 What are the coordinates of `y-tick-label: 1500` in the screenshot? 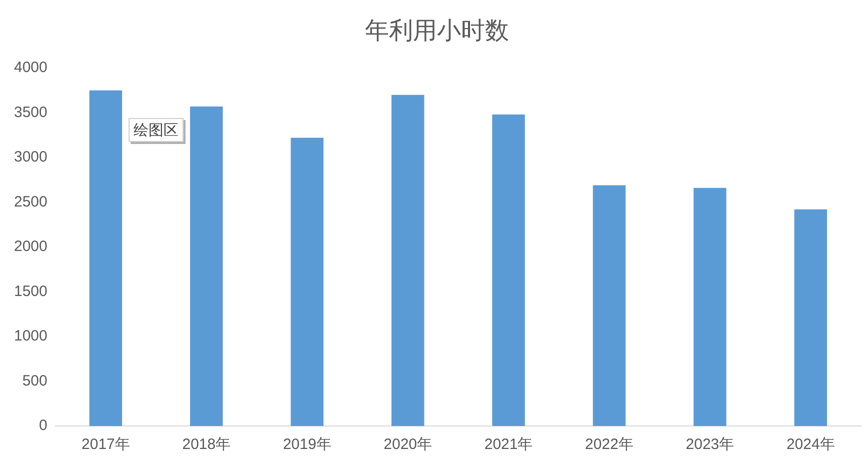 It's located at (31, 291).